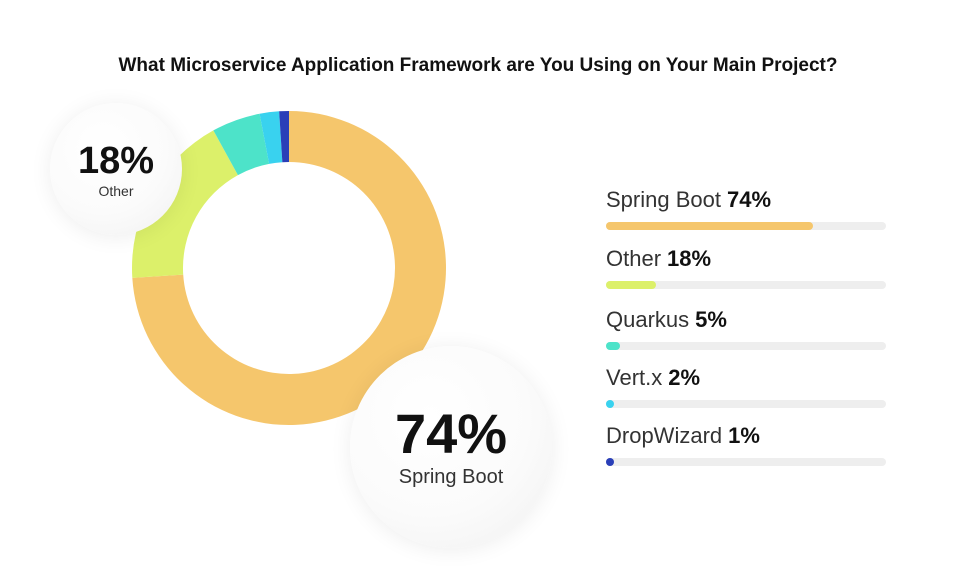  I want to click on donut-slice-vert-x, so click(271, 137).